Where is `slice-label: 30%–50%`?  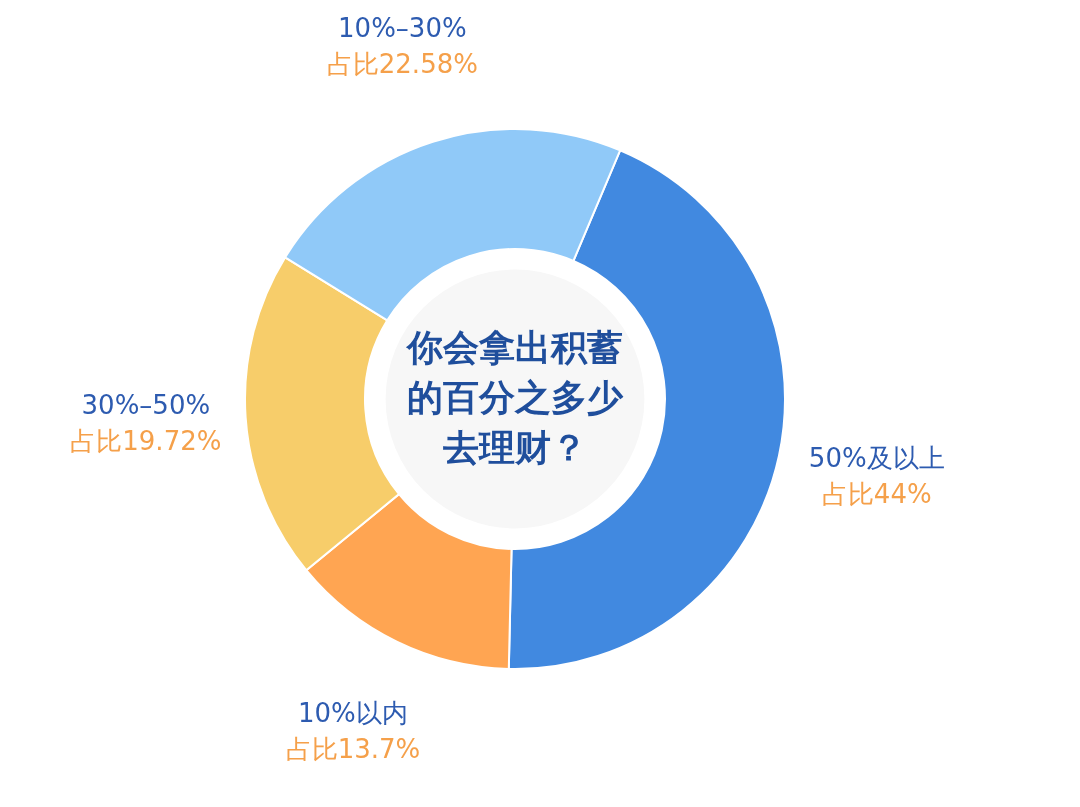
slice-label: 30%–50% is located at coordinates (146, 404).